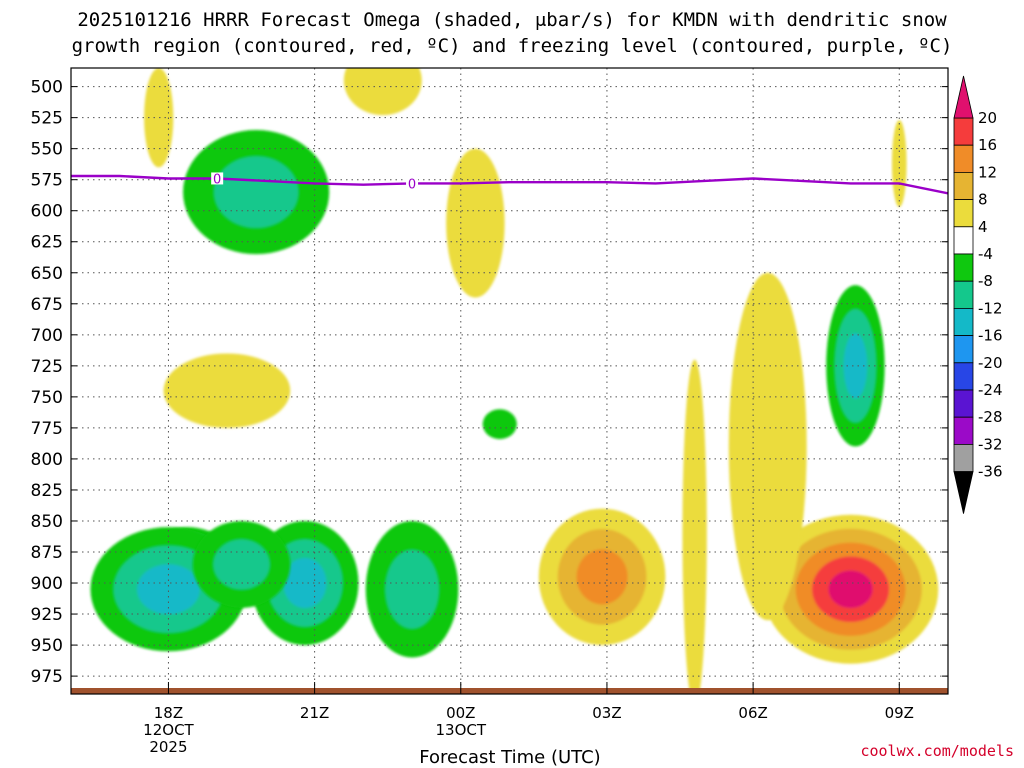 This screenshot has width=1024, height=768. What do you see at coordinates (47, 398) in the screenshot?
I see `ytick-label-750: 750` at bounding box center [47, 398].